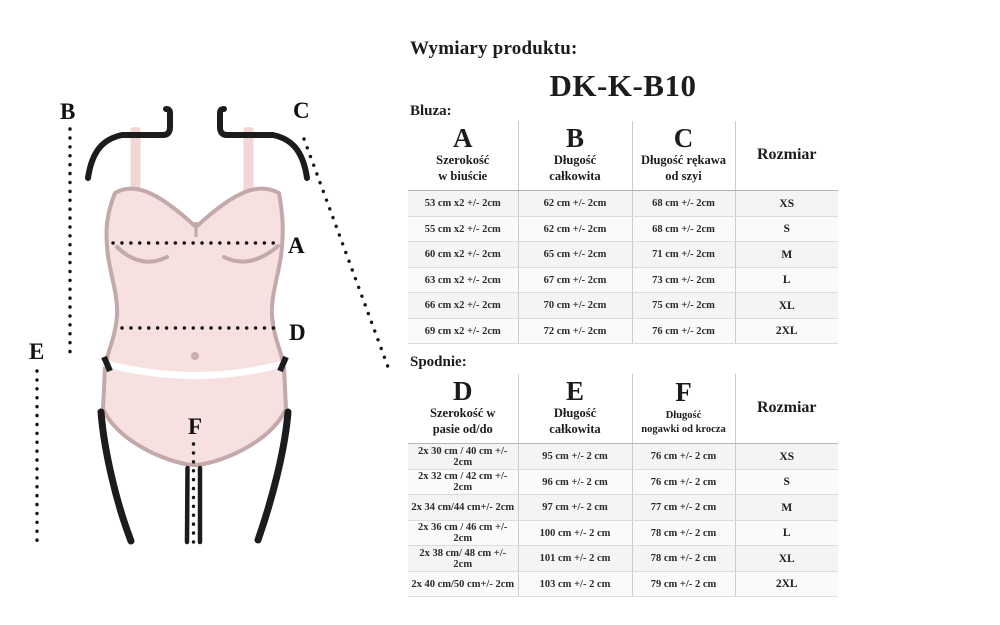  What do you see at coordinates (684, 229) in the screenshot?
I see `cell-c: 68 cm +/- 2cm` at bounding box center [684, 229].